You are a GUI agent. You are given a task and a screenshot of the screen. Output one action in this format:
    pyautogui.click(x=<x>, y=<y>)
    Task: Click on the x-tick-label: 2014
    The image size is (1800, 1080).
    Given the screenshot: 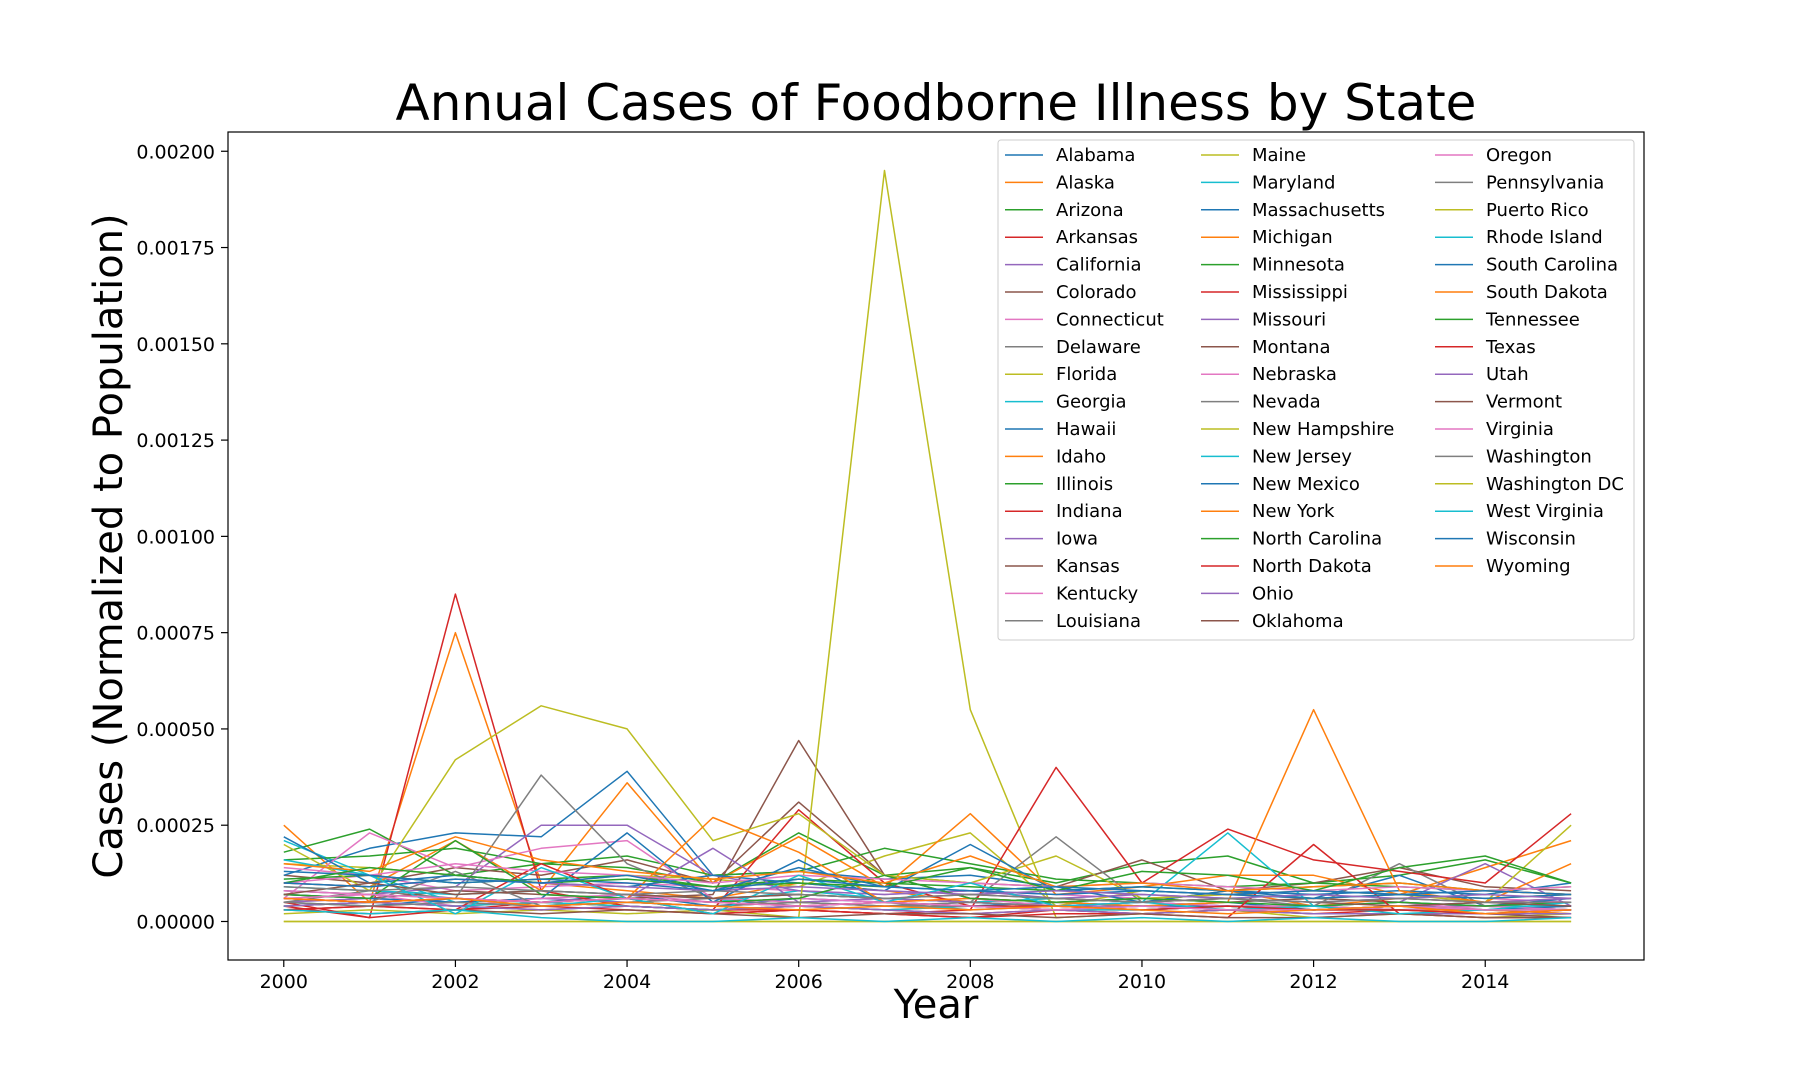 What is the action you would take?
    pyautogui.click(x=1485, y=982)
    